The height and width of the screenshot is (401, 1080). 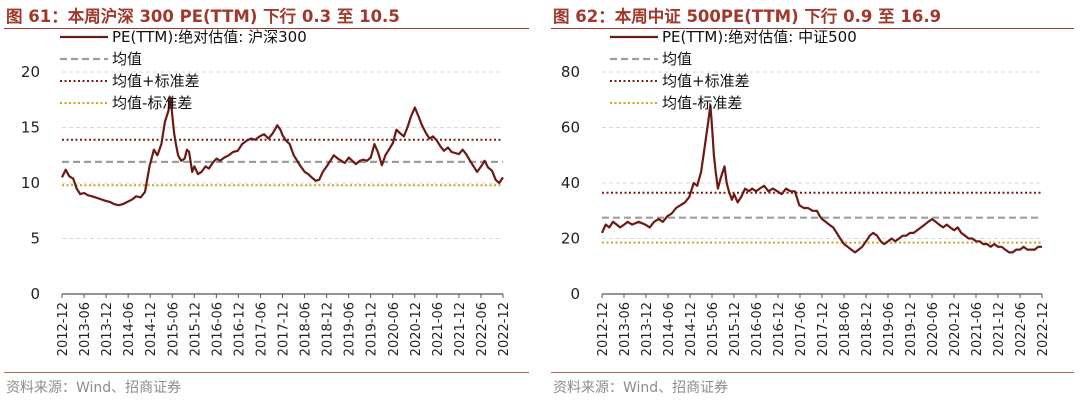 What do you see at coordinates (203, 16) in the screenshot?
I see `chart-title: 图 61：本周沪深 300 PE(TTM) 下行 0.3 至 10.5` at bounding box center [203, 16].